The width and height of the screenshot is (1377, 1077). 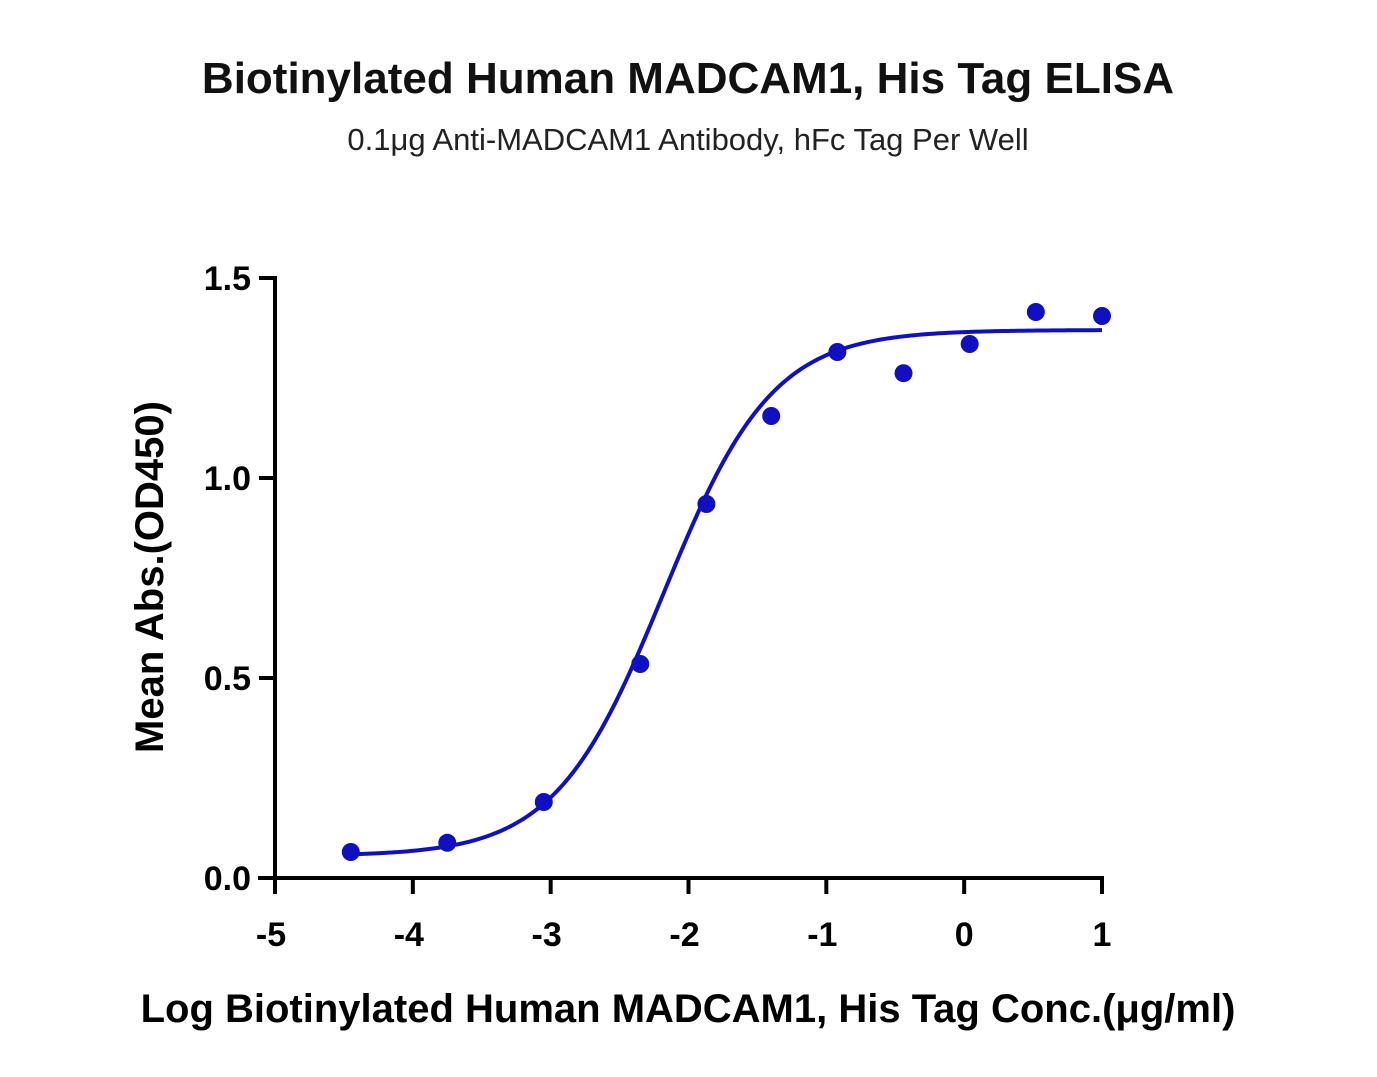 What do you see at coordinates (150, 577) in the screenshot?
I see `y-axis-label: Mean Abs.(OD450)` at bounding box center [150, 577].